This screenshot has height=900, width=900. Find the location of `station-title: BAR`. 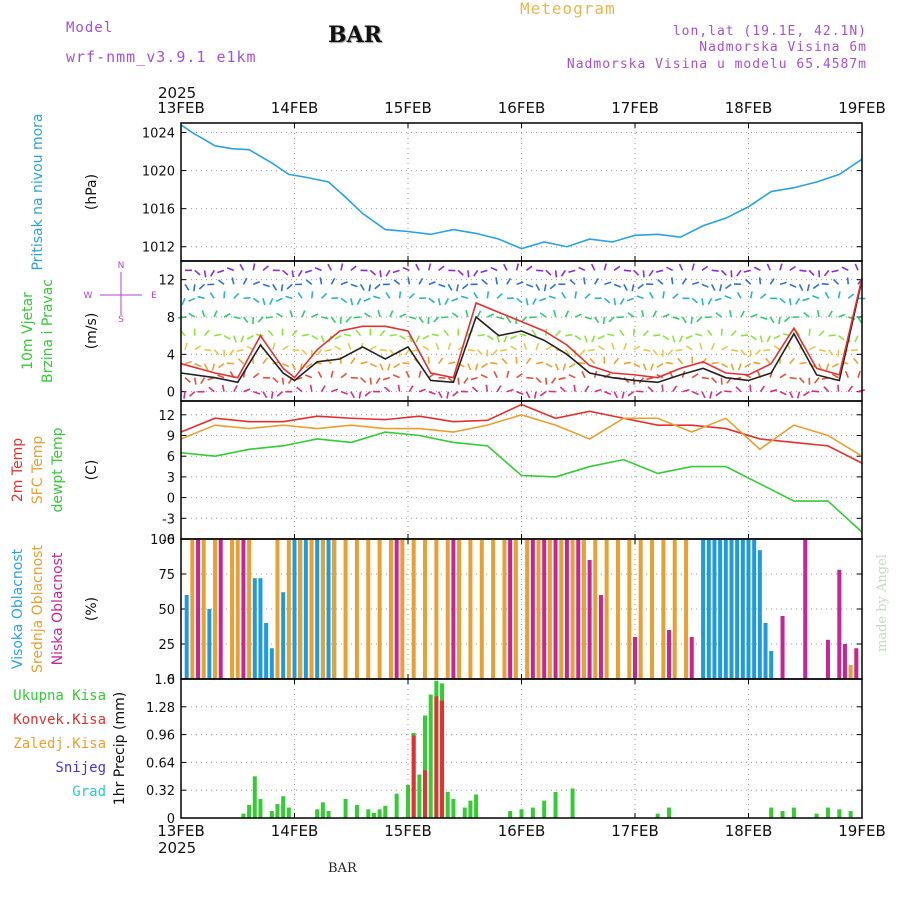

station-title: BAR is located at coordinates (355, 35).